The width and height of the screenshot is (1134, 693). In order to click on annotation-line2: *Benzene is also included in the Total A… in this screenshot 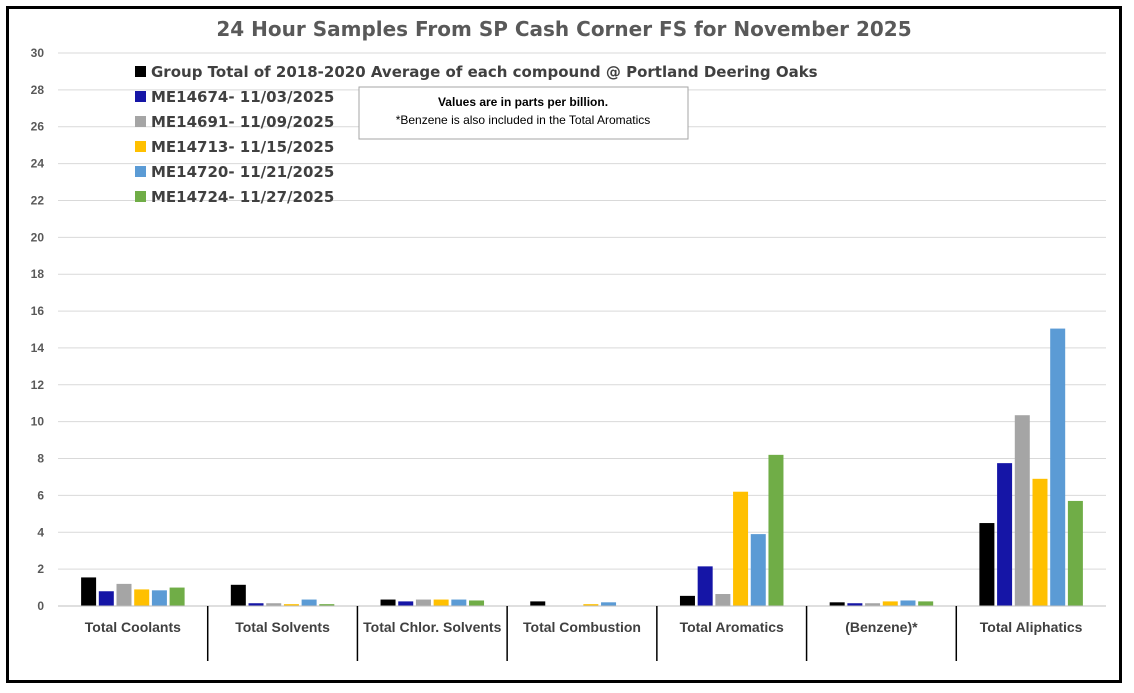, I will do `click(523, 120)`.